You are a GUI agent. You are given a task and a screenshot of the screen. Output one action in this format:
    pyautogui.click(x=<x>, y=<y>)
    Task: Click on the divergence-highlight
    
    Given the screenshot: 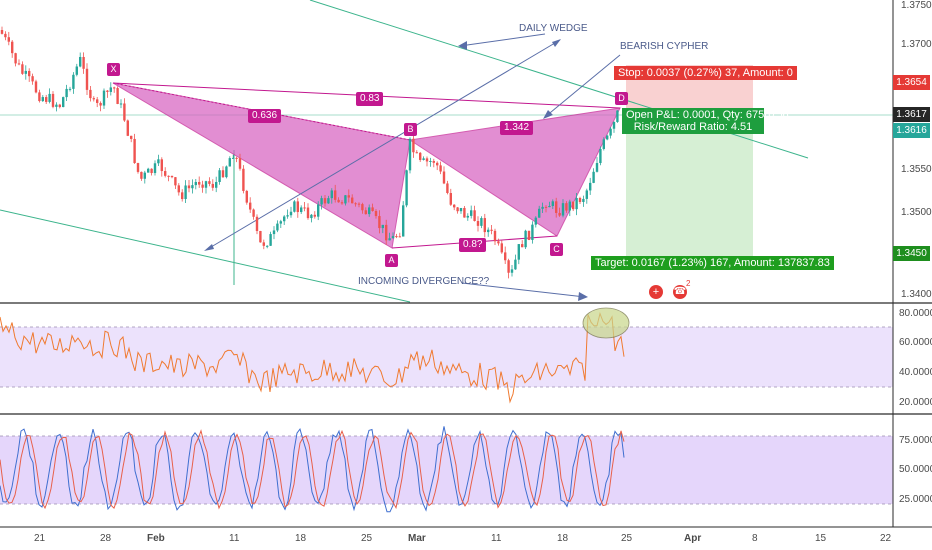 What is the action you would take?
    pyautogui.click(x=606, y=323)
    